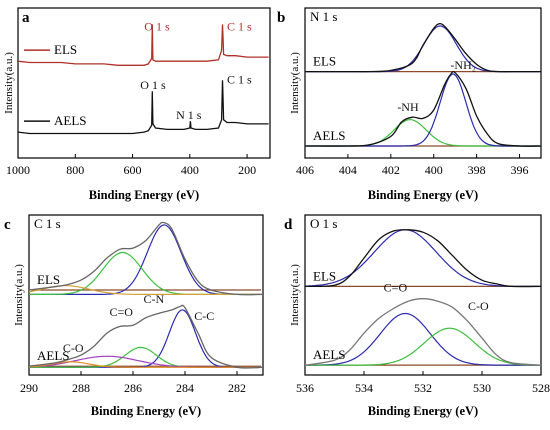 This screenshot has width=550, height=430. I want to click on panel-b-series-els, so click(423, 47).